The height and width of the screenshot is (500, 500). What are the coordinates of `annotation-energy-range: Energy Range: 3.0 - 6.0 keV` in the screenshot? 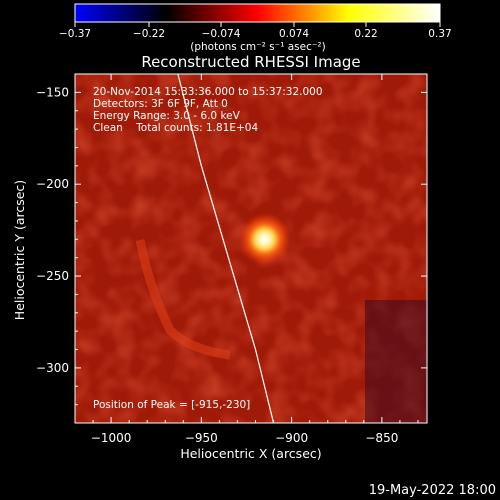 It's located at (167, 116).